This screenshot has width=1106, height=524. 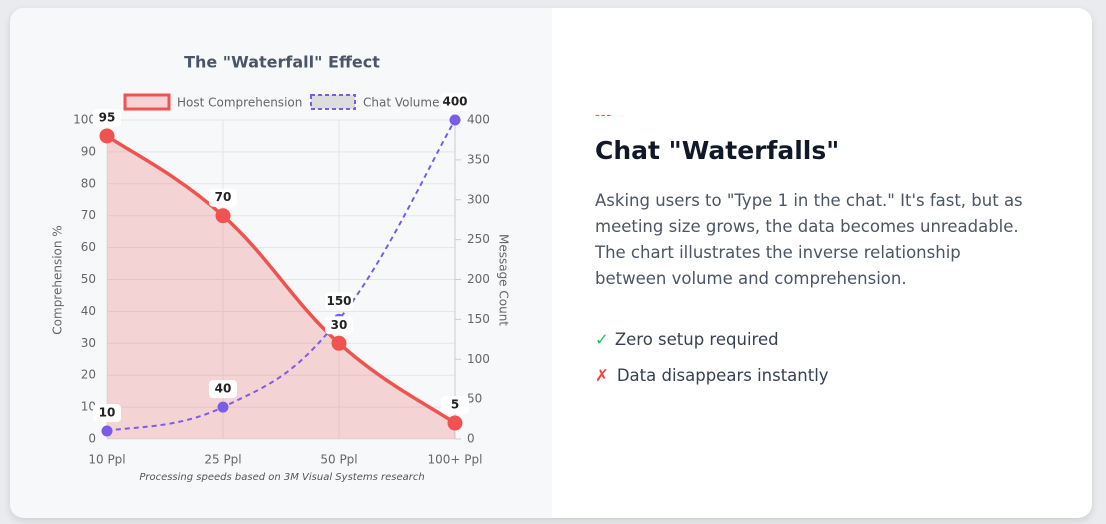 What do you see at coordinates (222, 460) in the screenshot?
I see `x-tick-label: 25 Ppl` at bounding box center [222, 460].